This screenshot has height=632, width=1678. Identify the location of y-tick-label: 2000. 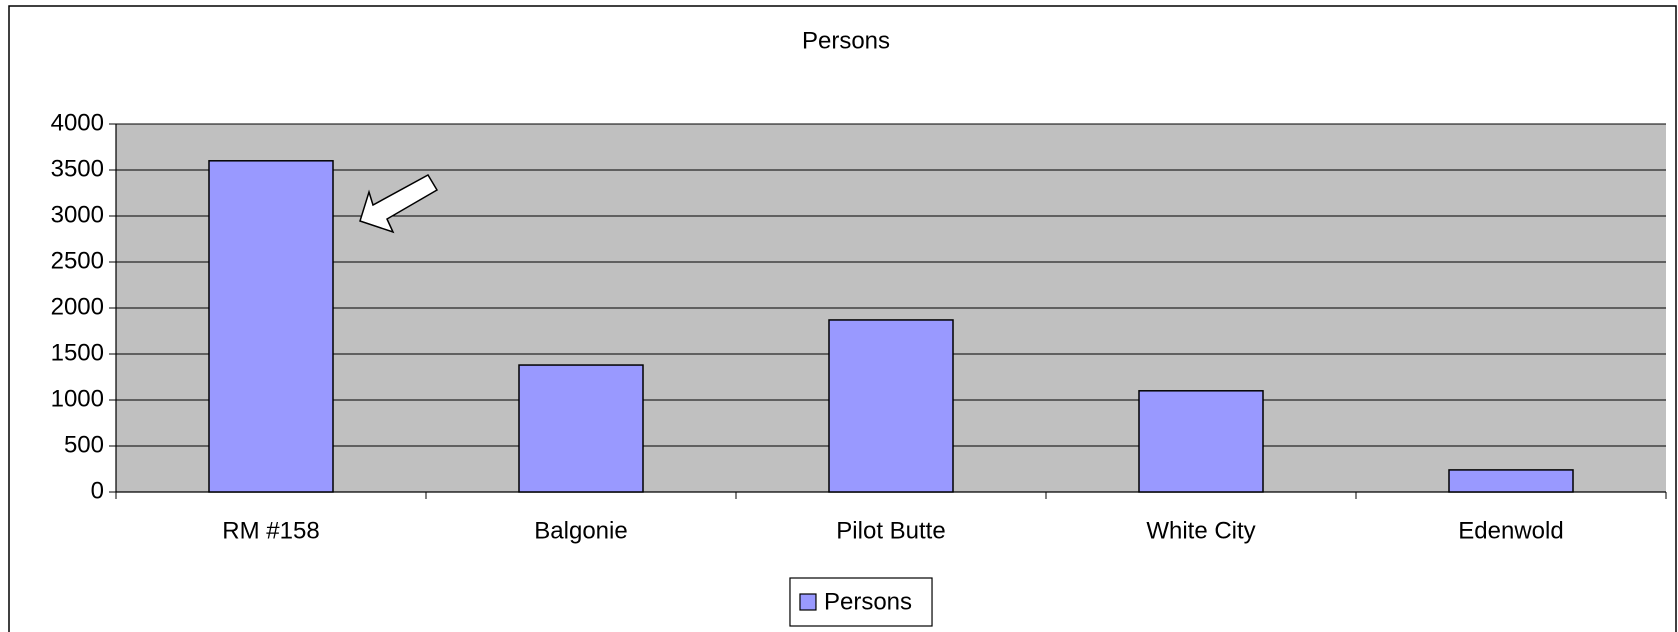
(77, 306).